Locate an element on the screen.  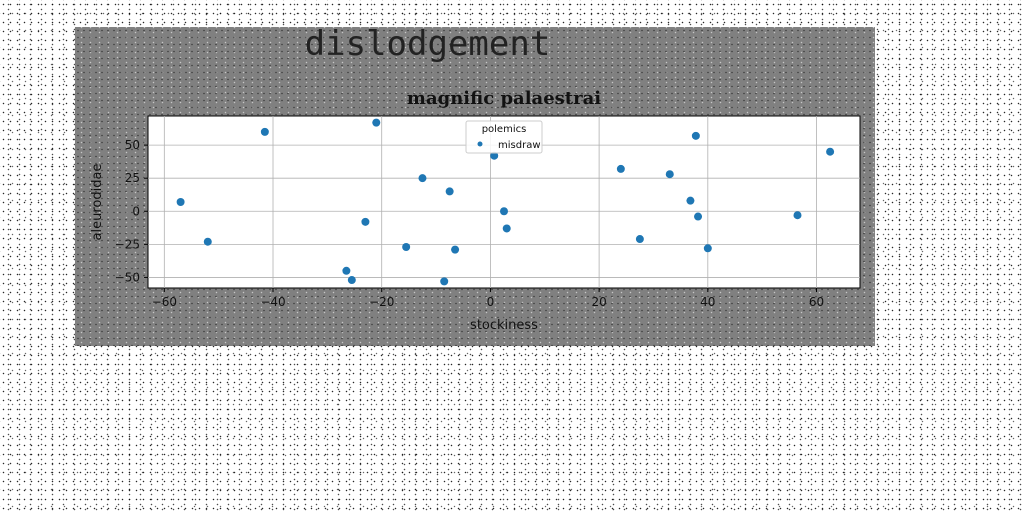
y-tick-label: 50 is located at coordinates (132, 145).